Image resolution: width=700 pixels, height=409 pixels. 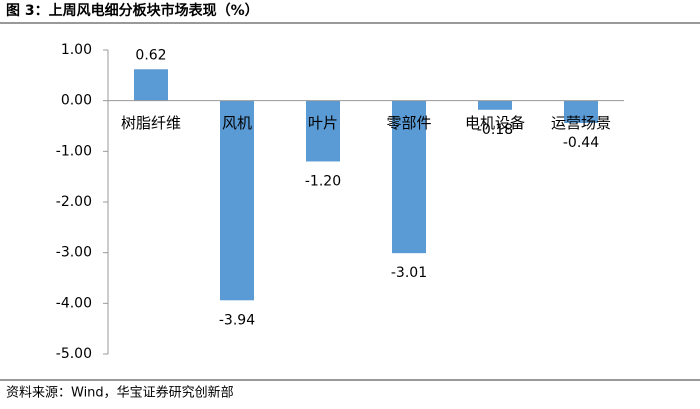 I want to click on y-tick-label: -3.00, so click(x=74, y=253).